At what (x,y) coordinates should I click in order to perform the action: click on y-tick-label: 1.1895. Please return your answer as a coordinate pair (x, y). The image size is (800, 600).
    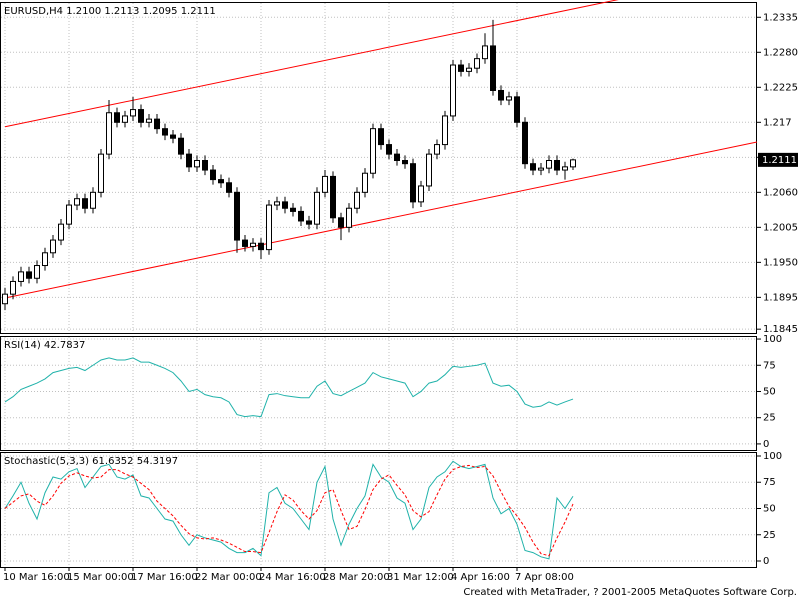
    Looking at the image, I should click on (780, 297).